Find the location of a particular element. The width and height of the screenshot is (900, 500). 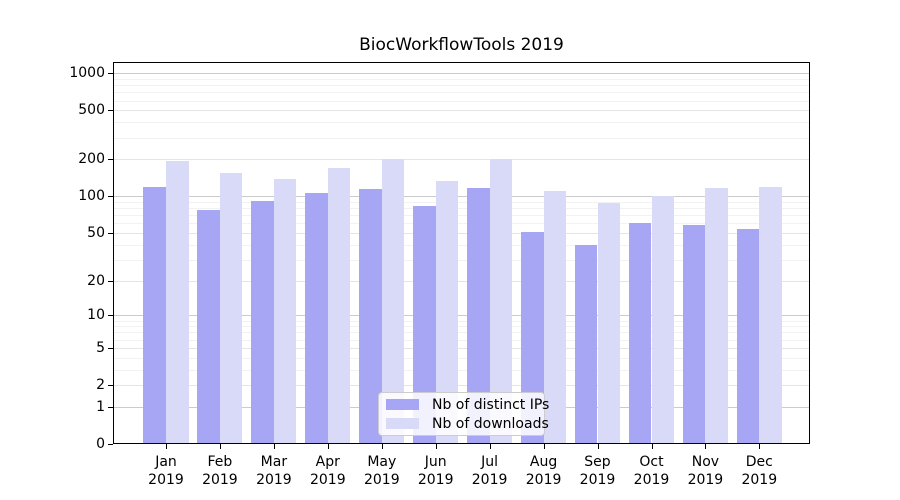

x-tick-month: Jan is located at coordinates (166, 462).